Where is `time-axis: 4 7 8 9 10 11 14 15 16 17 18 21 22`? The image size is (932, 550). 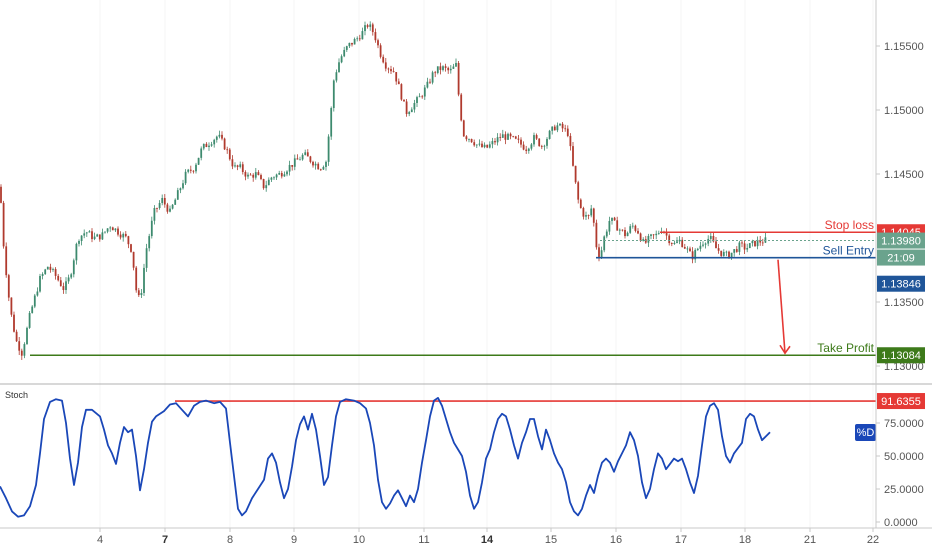 time-axis: 4 7 8 9 10 11 14 15 16 17 18 21 22 is located at coordinates (466, 536).